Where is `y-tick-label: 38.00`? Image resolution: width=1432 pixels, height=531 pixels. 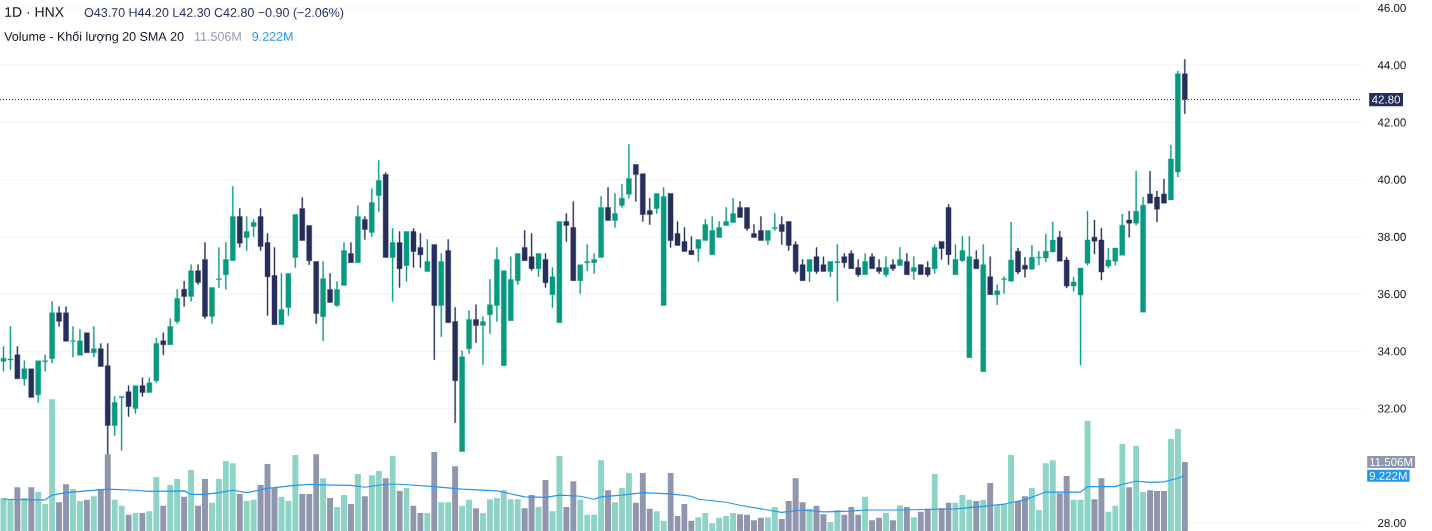
y-tick-label: 38.00 is located at coordinates (1391, 236).